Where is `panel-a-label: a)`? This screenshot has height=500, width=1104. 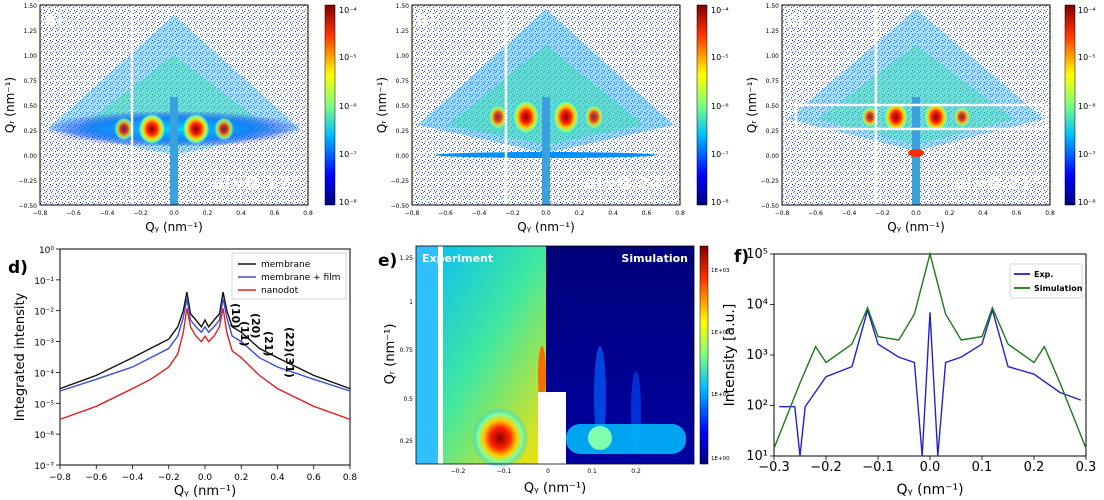 panel-a-label: a) is located at coordinates (53, 20).